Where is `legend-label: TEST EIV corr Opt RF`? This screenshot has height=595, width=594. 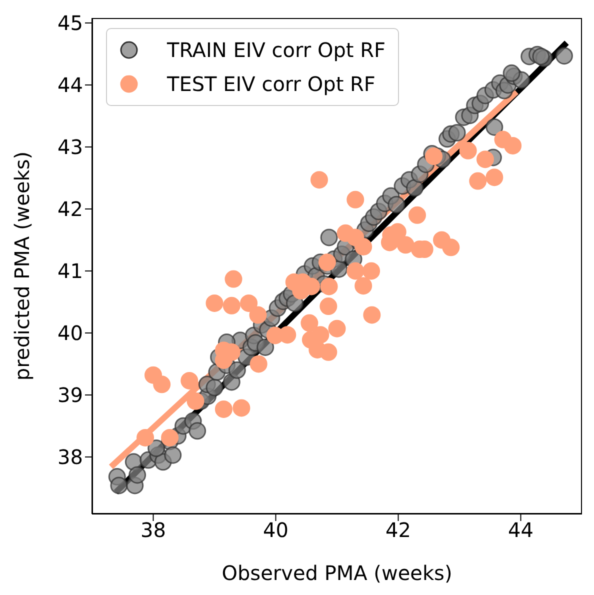 legend-label: TEST EIV corr Opt RF is located at coordinates (271, 84).